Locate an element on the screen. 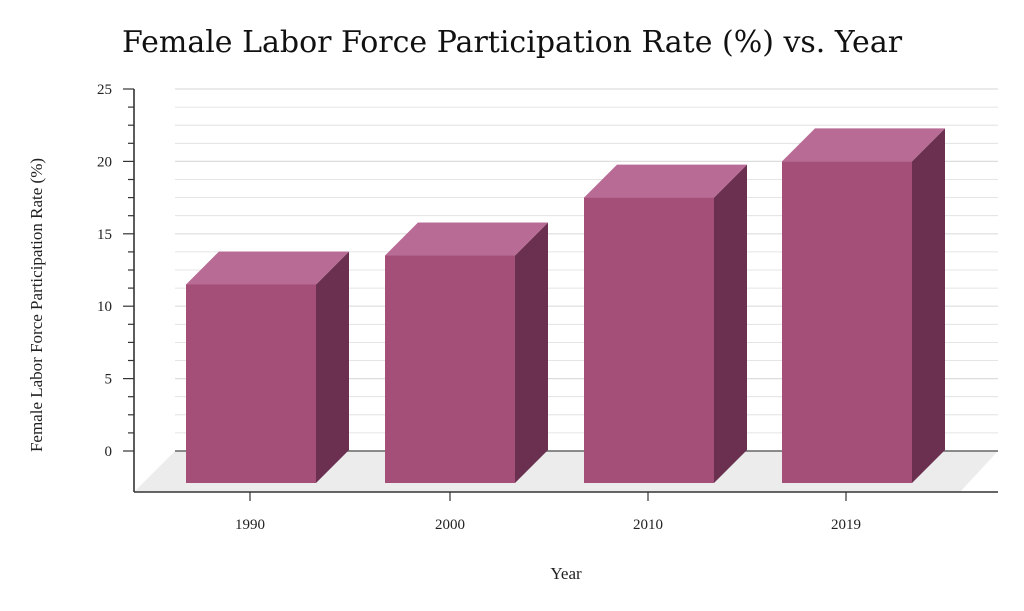  bar-2010 is located at coordinates (665, 323).